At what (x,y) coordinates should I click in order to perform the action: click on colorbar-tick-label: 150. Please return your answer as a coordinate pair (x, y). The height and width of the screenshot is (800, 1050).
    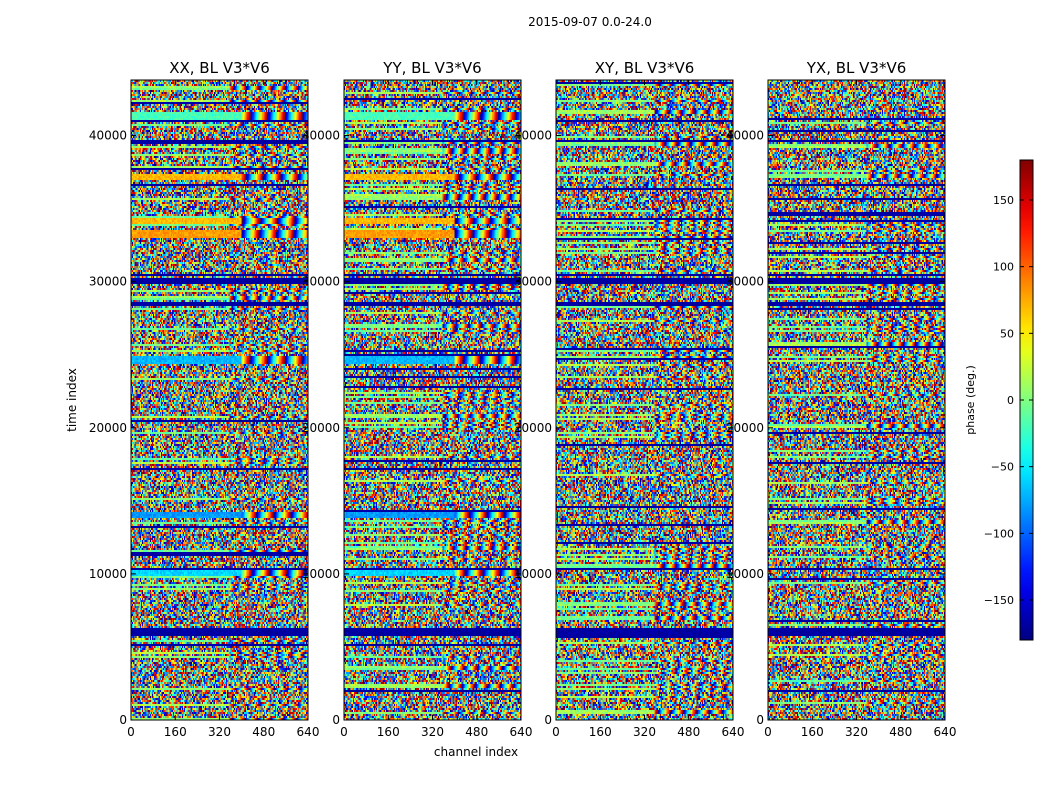
    Looking at the image, I should click on (1003, 200).